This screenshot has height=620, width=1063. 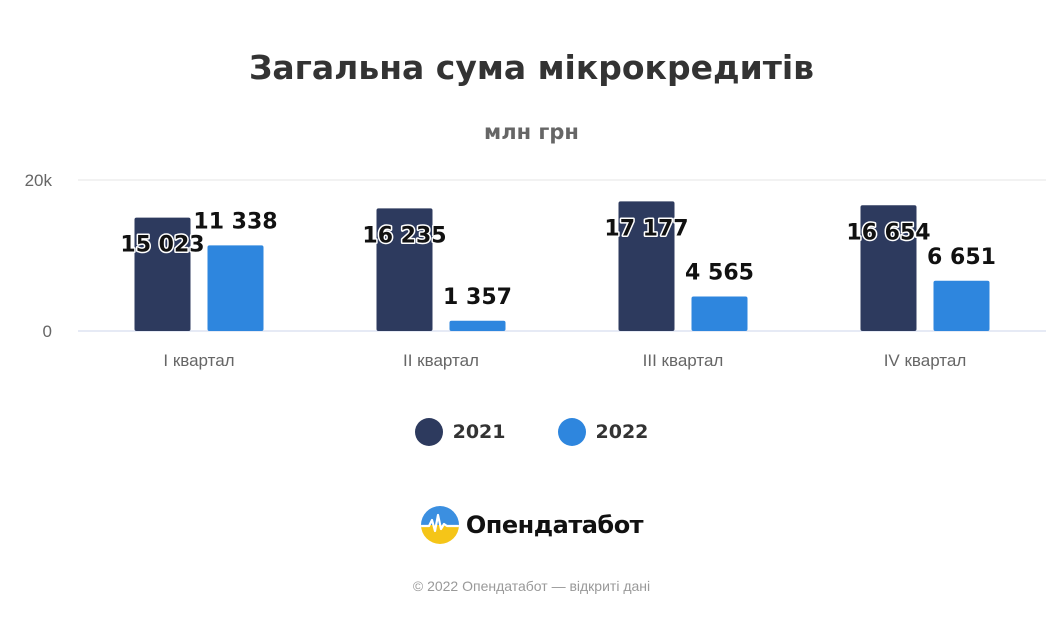 I want to click on legend-label-2021: 2021, so click(x=479, y=432).